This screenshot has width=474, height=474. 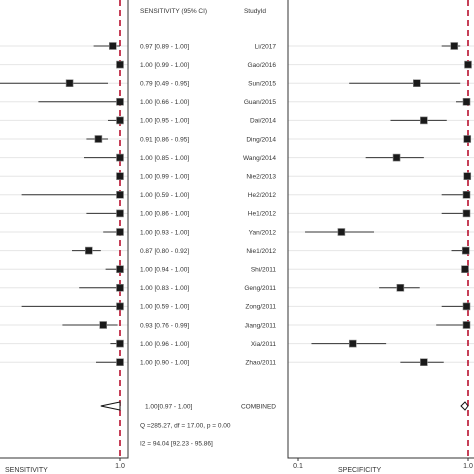 What do you see at coordinates (261, 139) in the screenshot?
I see `study-label: Ding/2014` at bounding box center [261, 139].